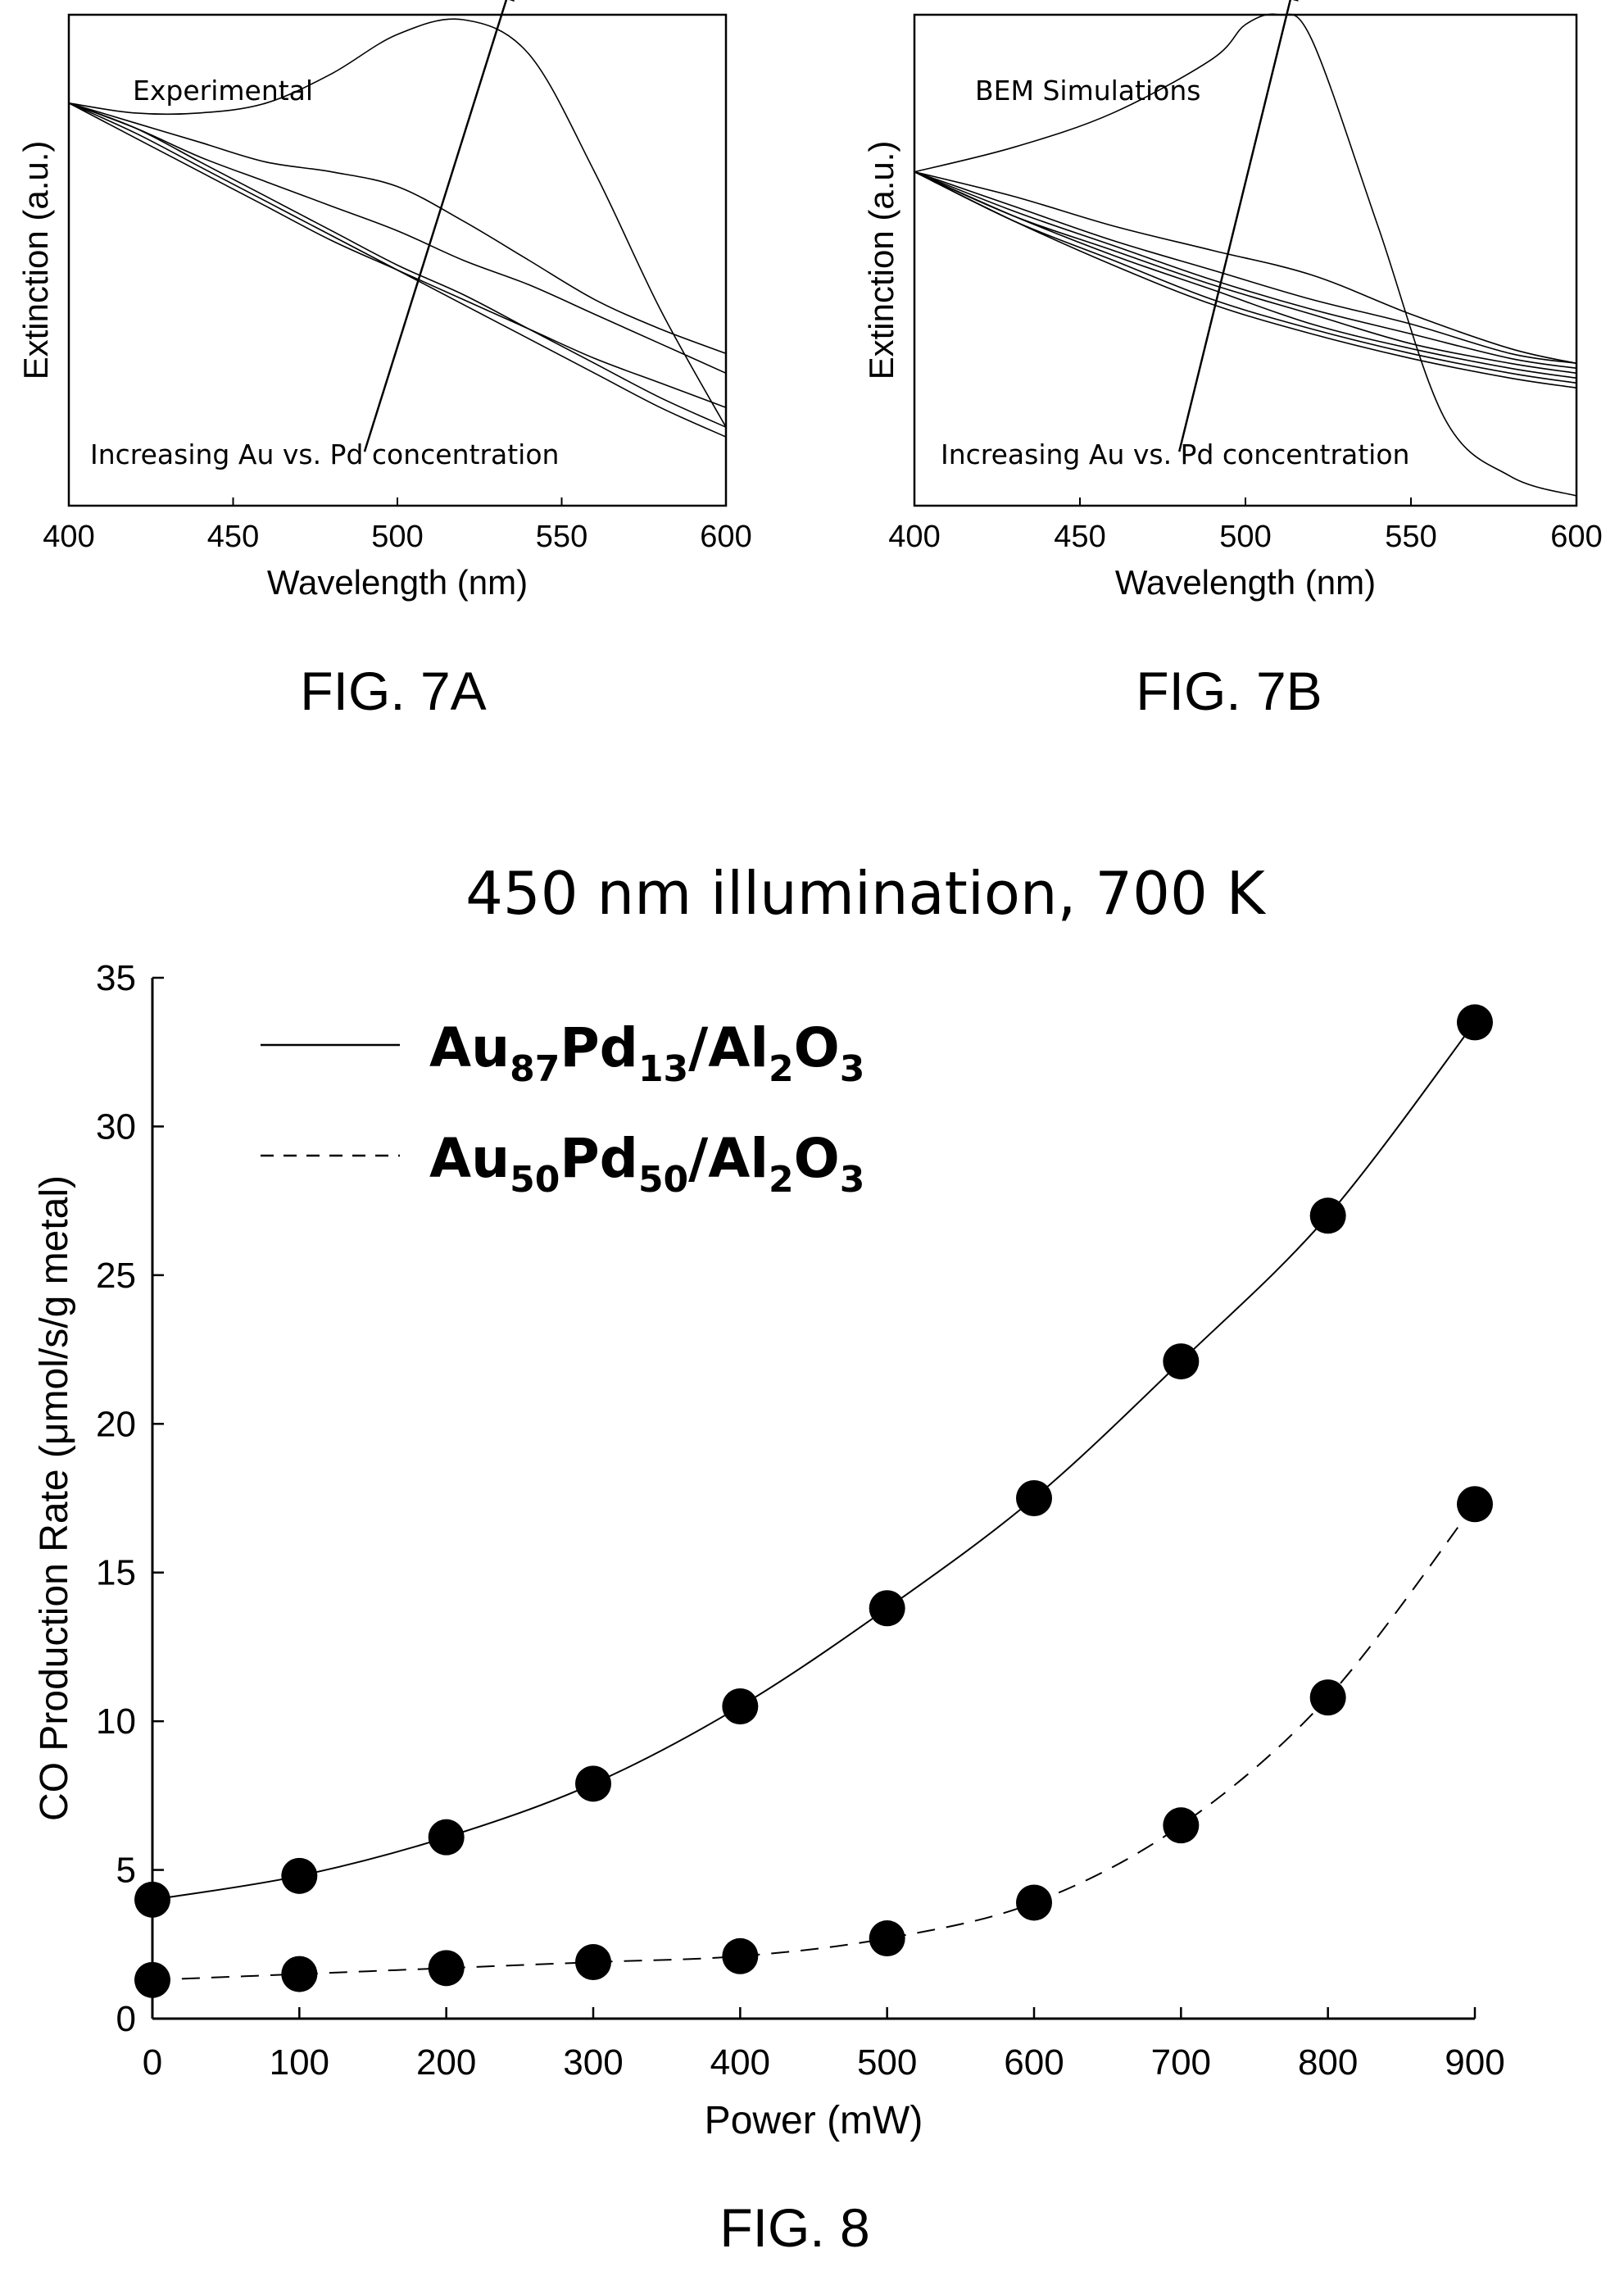 Image resolution: width=1624 pixels, height=2285 pixels. I want to click on x-axis-label: Power (mW), so click(814, 2120).